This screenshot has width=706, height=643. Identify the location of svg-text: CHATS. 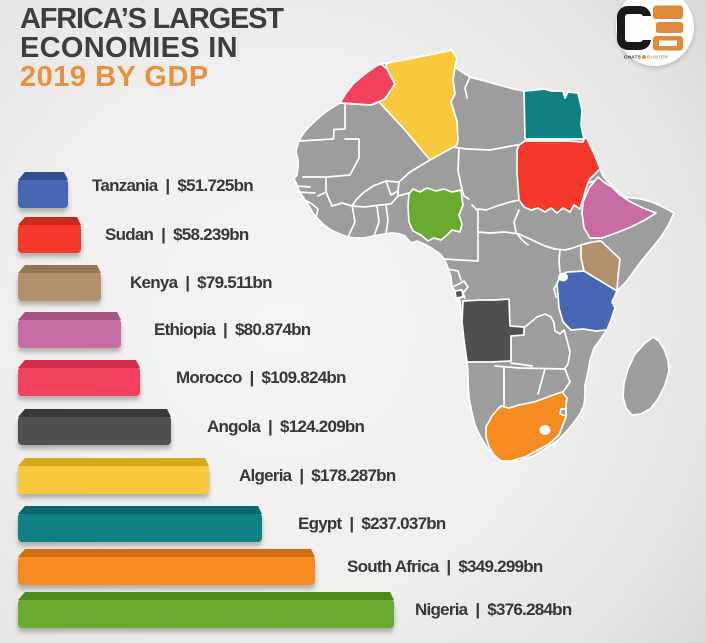
(633, 58).